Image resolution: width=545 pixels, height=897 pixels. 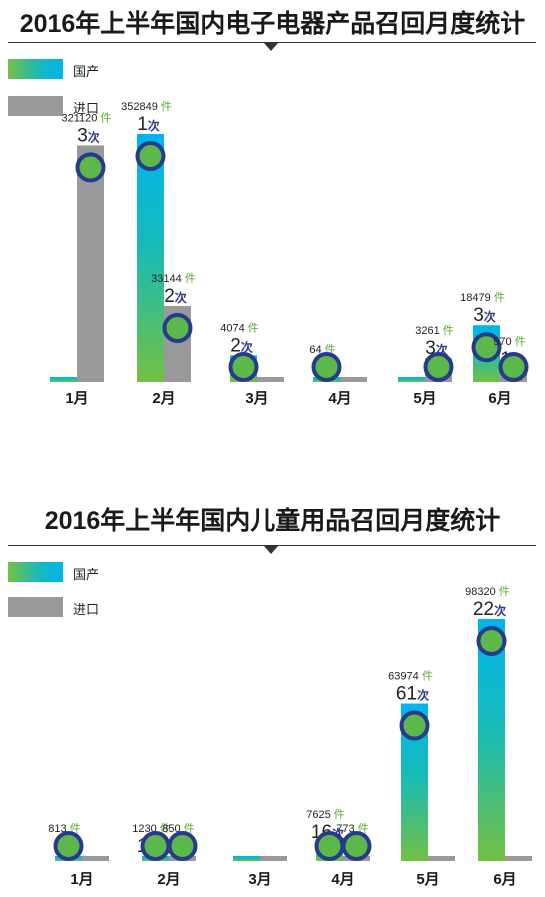 I want to click on domestic-count-label-5: 61次, so click(x=412, y=694).